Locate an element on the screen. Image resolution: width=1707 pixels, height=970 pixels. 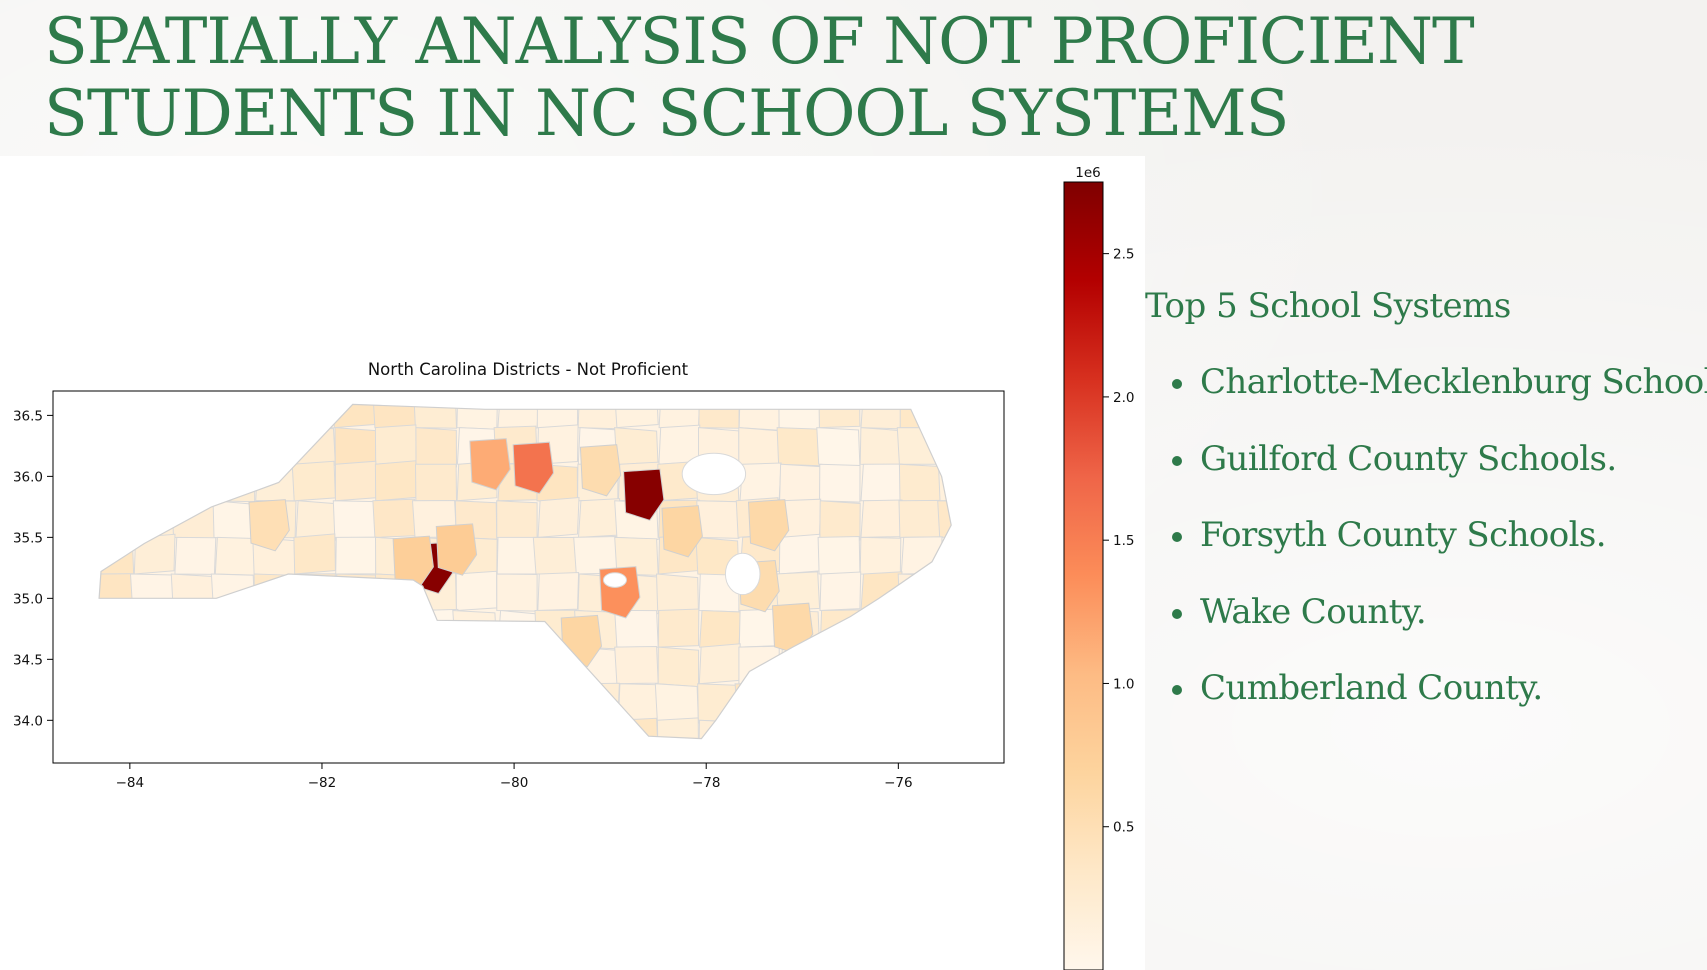
list-item-label: Forsyth County Schools. is located at coordinates (1403, 535).